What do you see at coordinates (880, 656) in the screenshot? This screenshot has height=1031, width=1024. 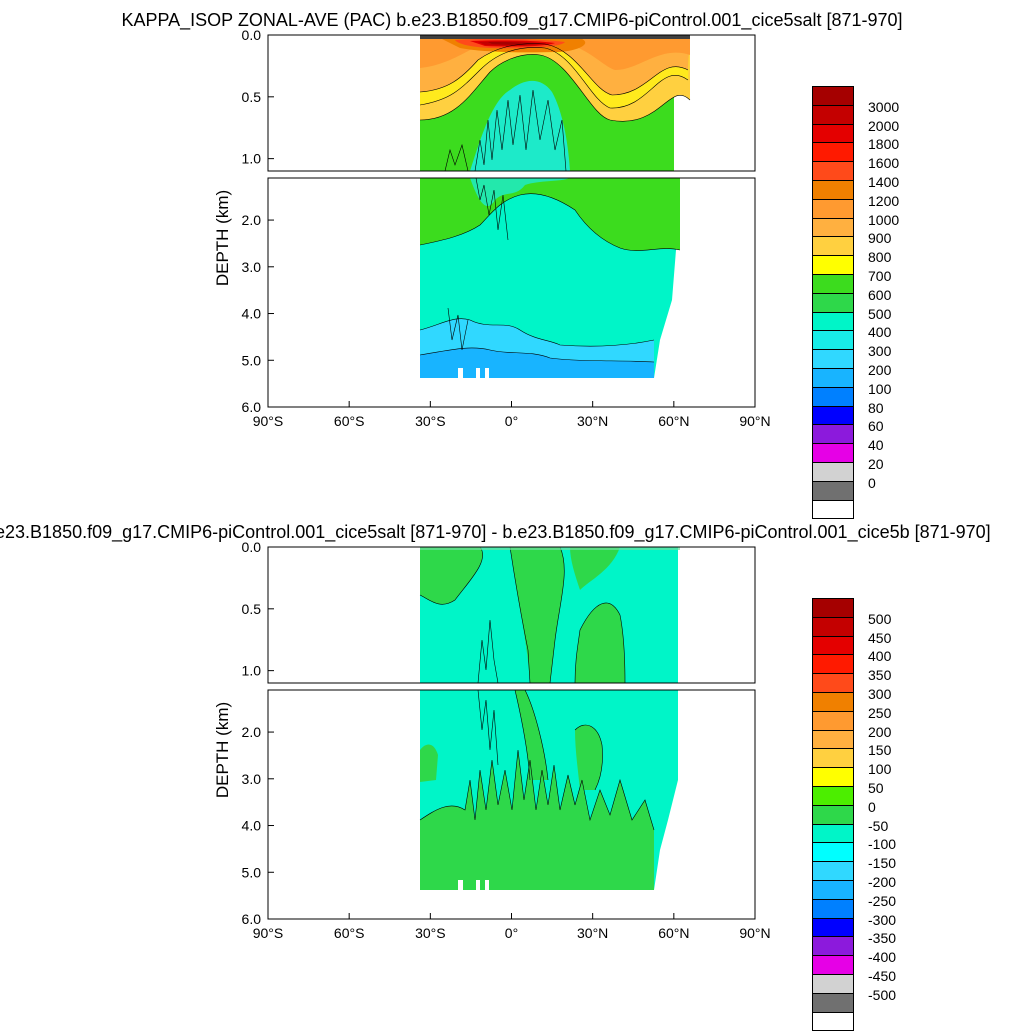 I see `colorbar-label: 400` at bounding box center [880, 656].